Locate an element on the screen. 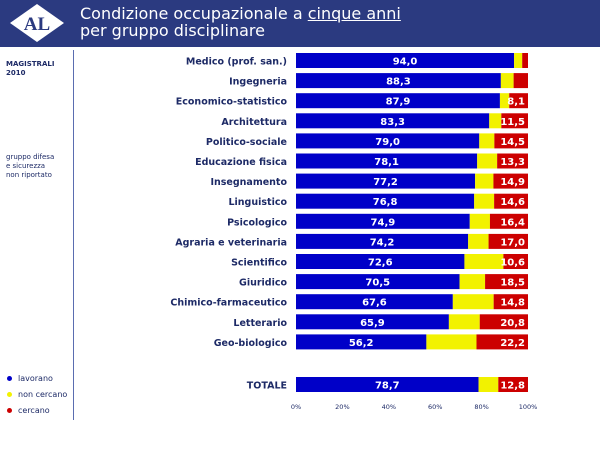  value-label-cercano-3: 11,5 is located at coordinates (512, 122).